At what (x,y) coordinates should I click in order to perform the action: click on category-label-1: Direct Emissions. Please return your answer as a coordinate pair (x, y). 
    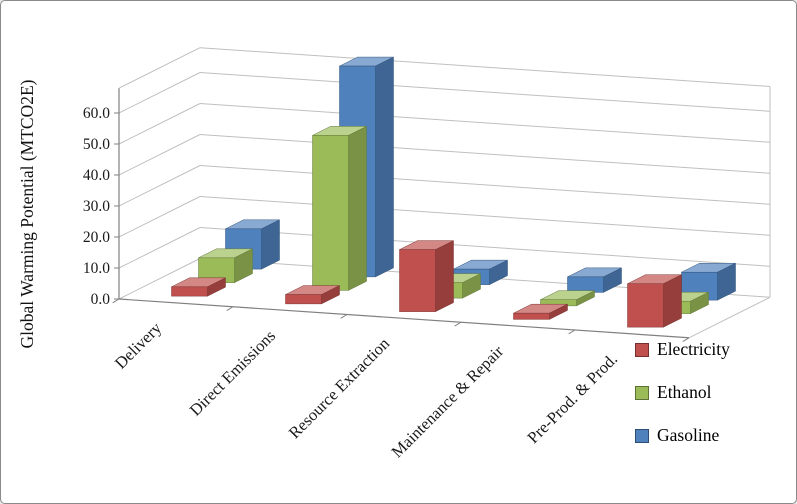
    Looking at the image, I should click on (232, 372).